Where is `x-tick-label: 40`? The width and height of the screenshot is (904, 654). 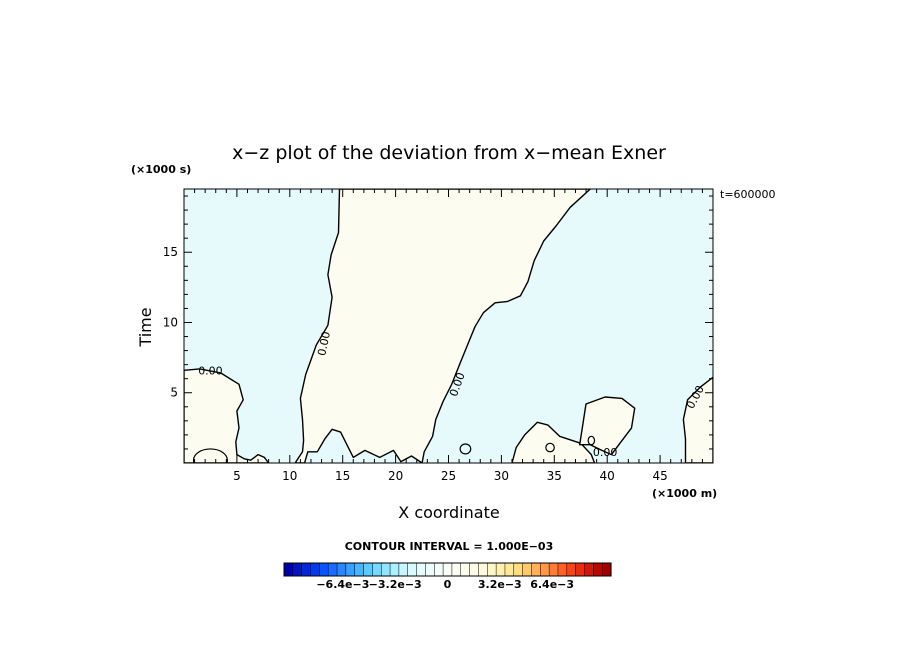 x-tick-label: 40 is located at coordinates (607, 476).